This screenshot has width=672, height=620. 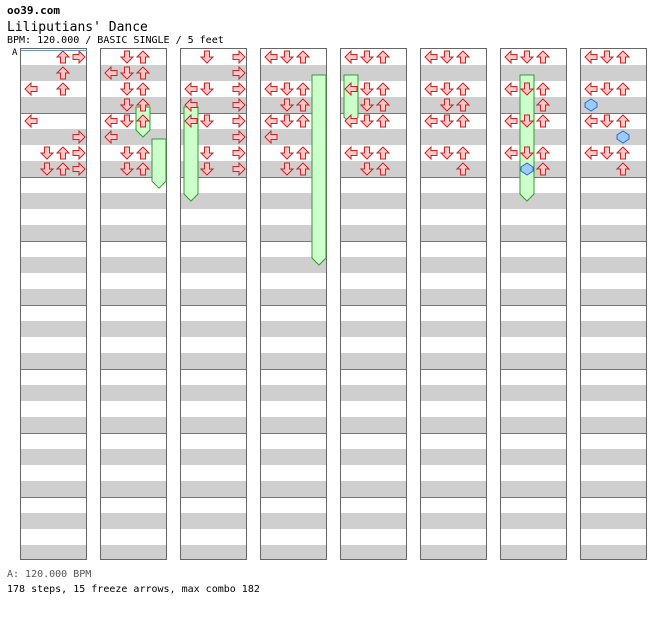 I want to click on chart-info: BPM: 120.000 / BASIC SINGLE / 5 feet, so click(x=115, y=40).